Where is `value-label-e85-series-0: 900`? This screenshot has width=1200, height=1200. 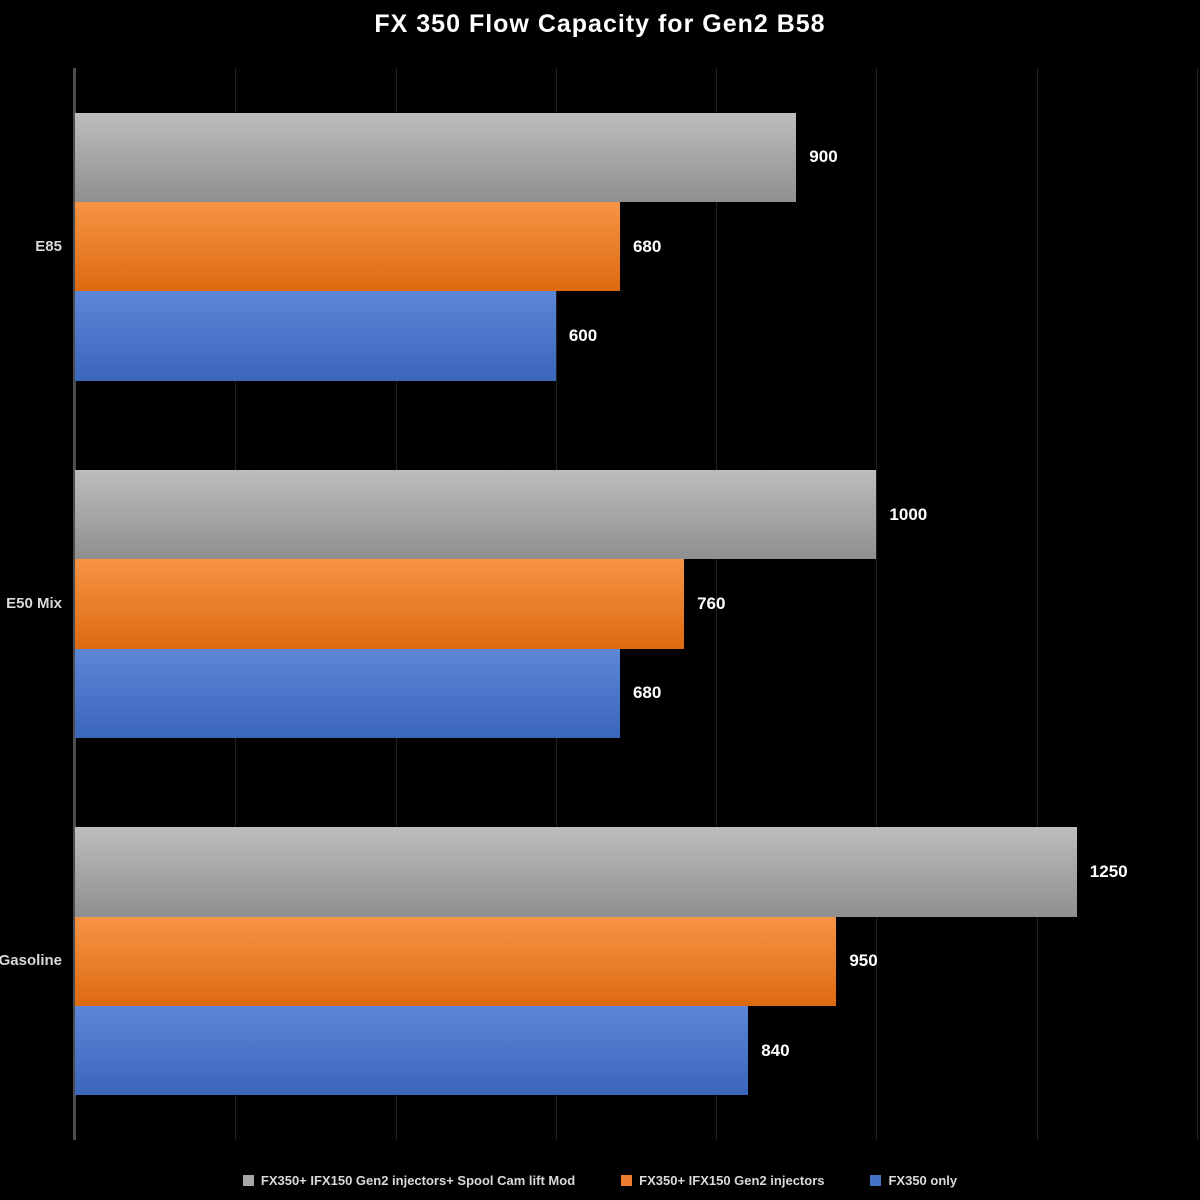
value-label-e85-series-0: 900 is located at coordinates (823, 157).